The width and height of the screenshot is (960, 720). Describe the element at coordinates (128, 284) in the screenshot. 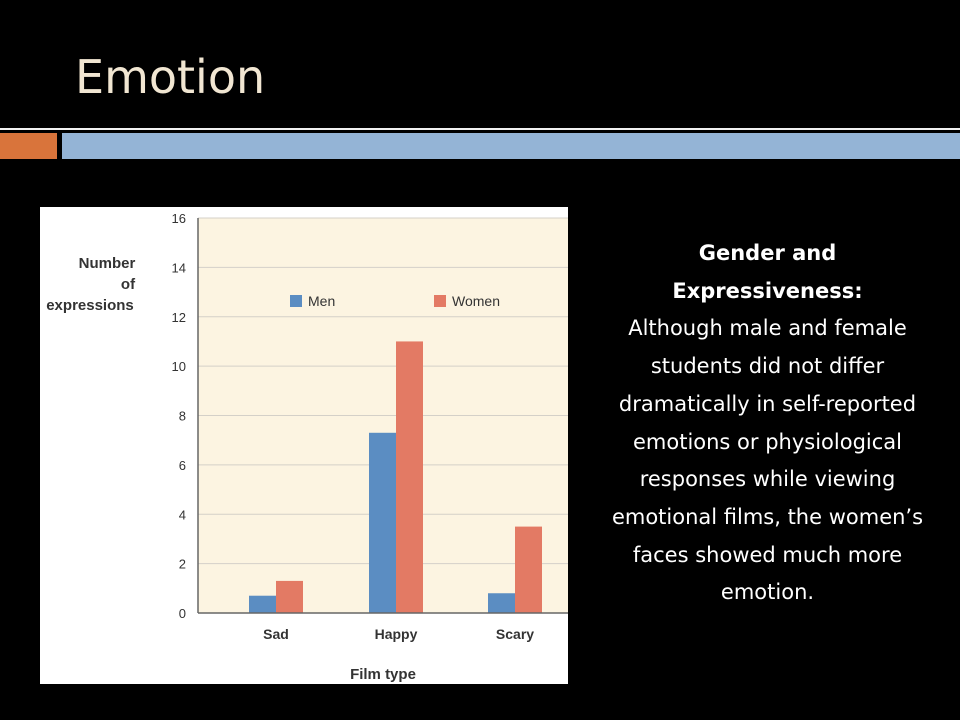

I see `y-axis-label: of` at that location.